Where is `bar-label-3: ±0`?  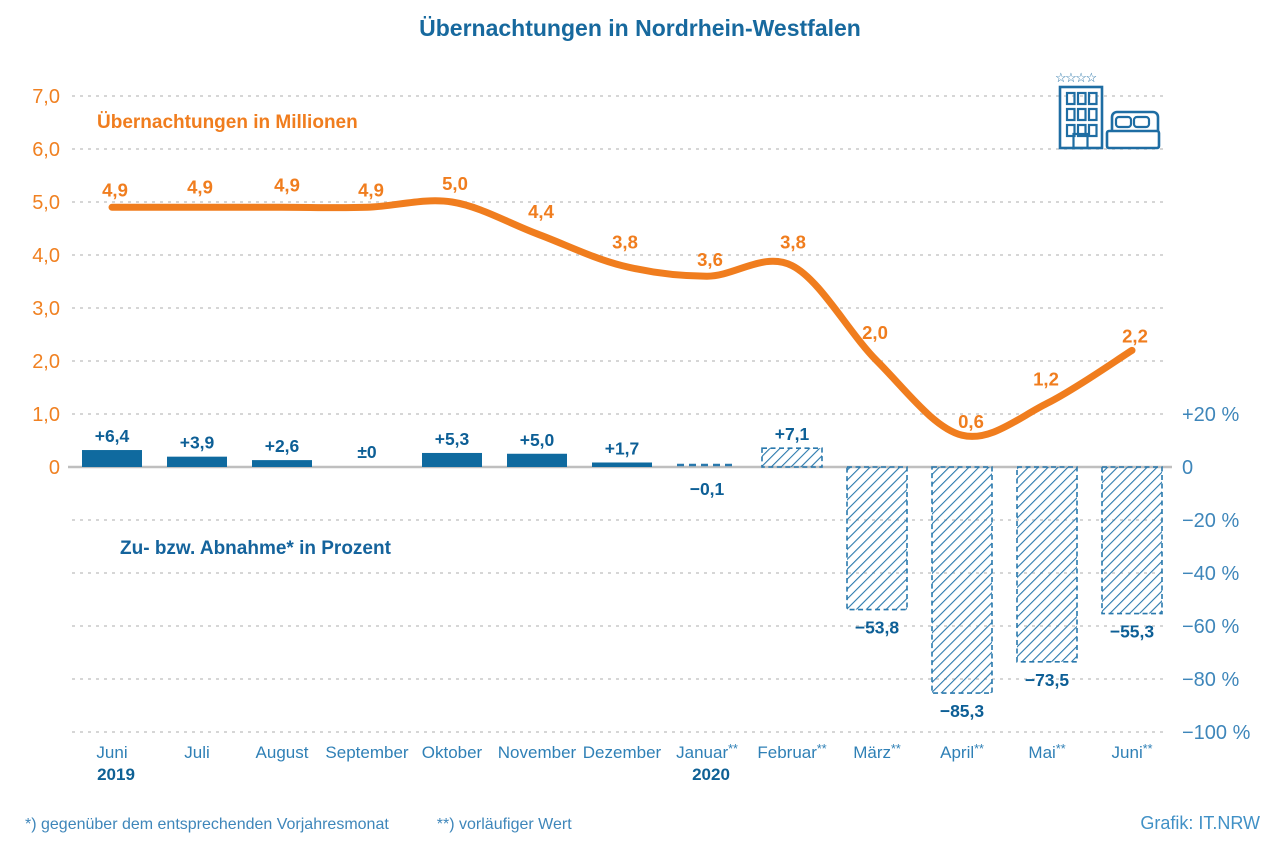
bar-label-3: ±0 is located at coordinates (367, 452).